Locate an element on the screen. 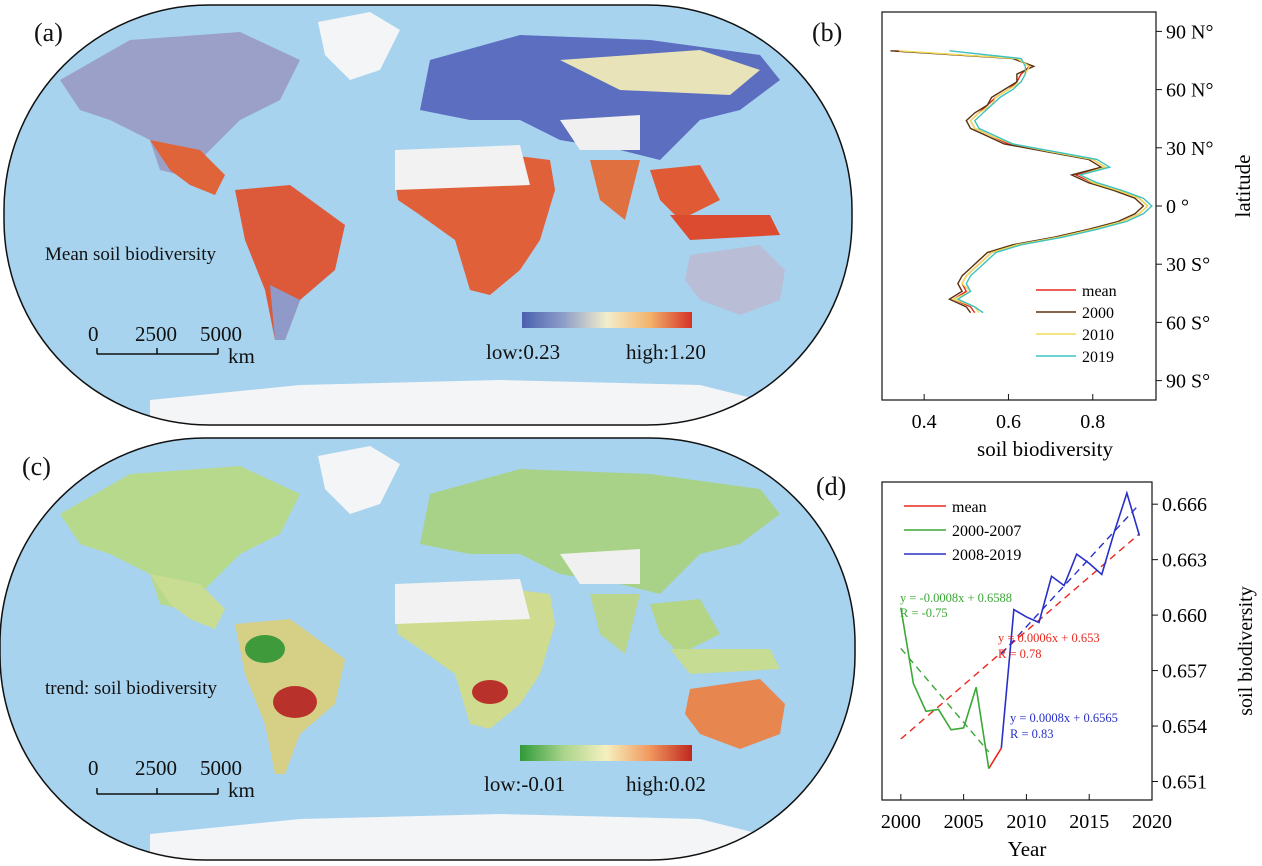  equation-annotation: R = 0.78 is located at coordinates (1020, 654).